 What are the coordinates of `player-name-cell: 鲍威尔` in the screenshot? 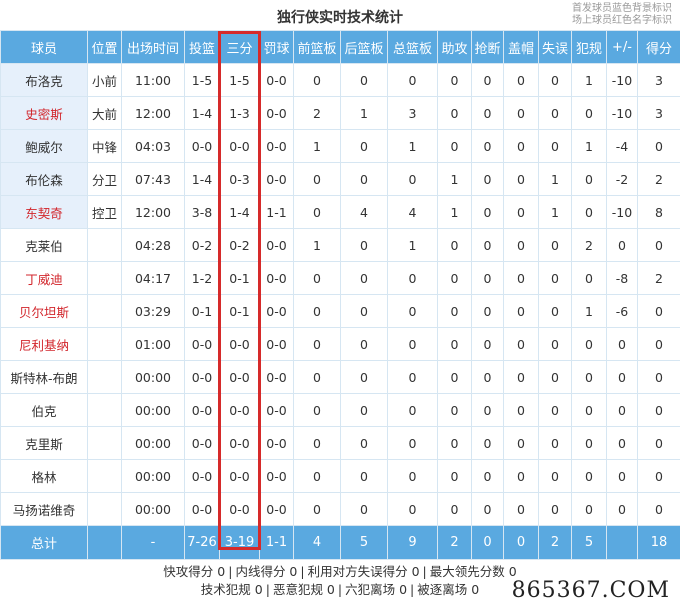 It's located at (44, 146).